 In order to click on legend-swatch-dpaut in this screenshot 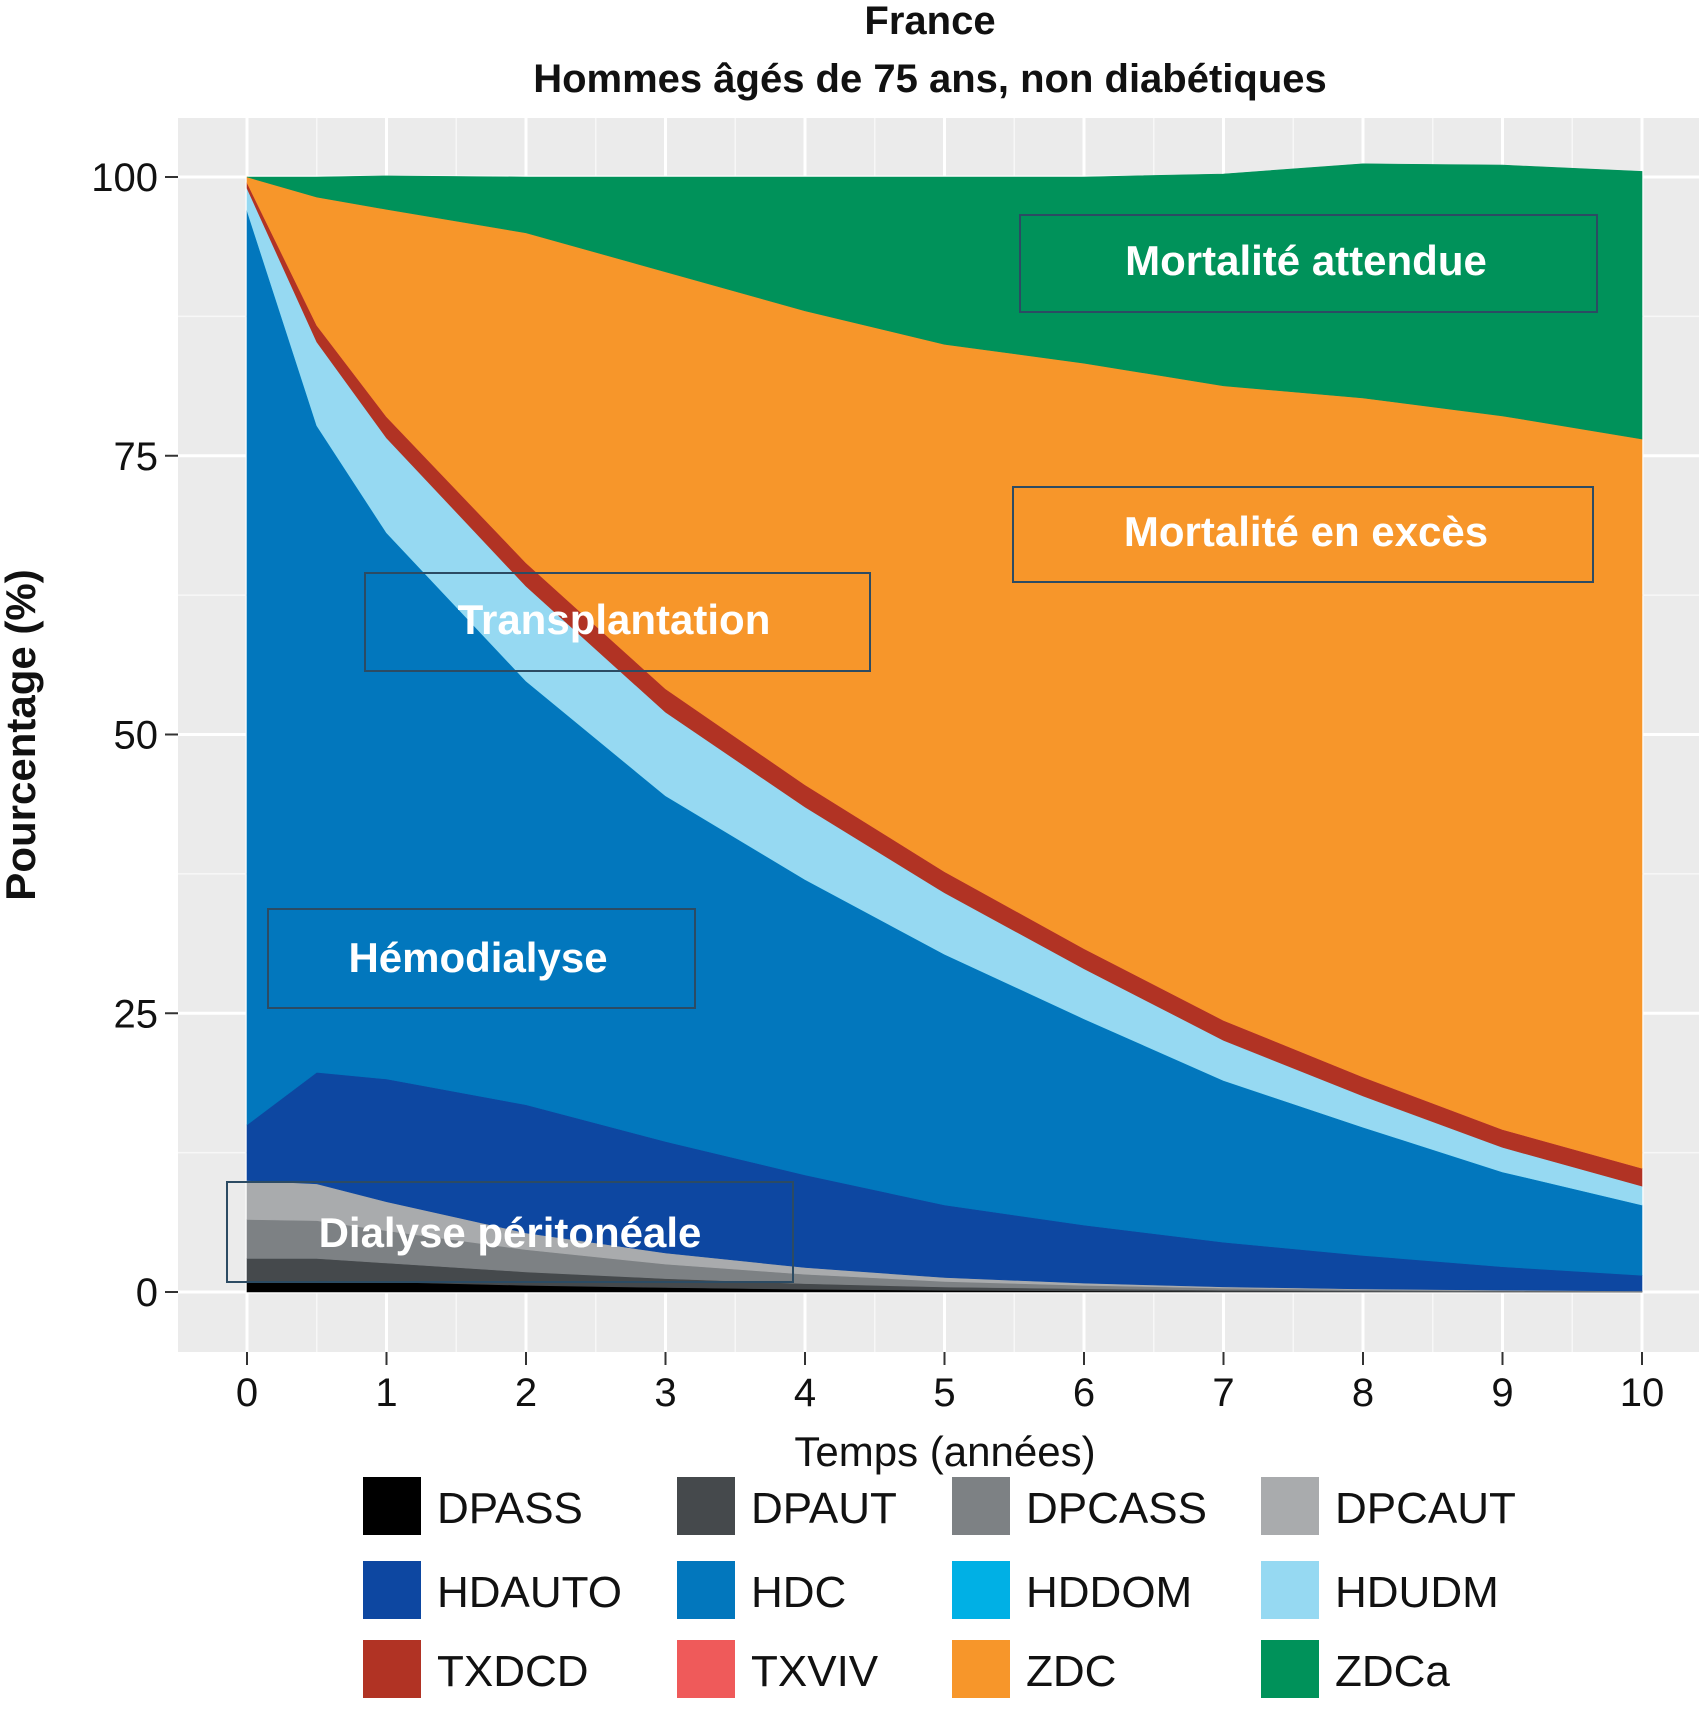, I will do `click(706, 1506)`.